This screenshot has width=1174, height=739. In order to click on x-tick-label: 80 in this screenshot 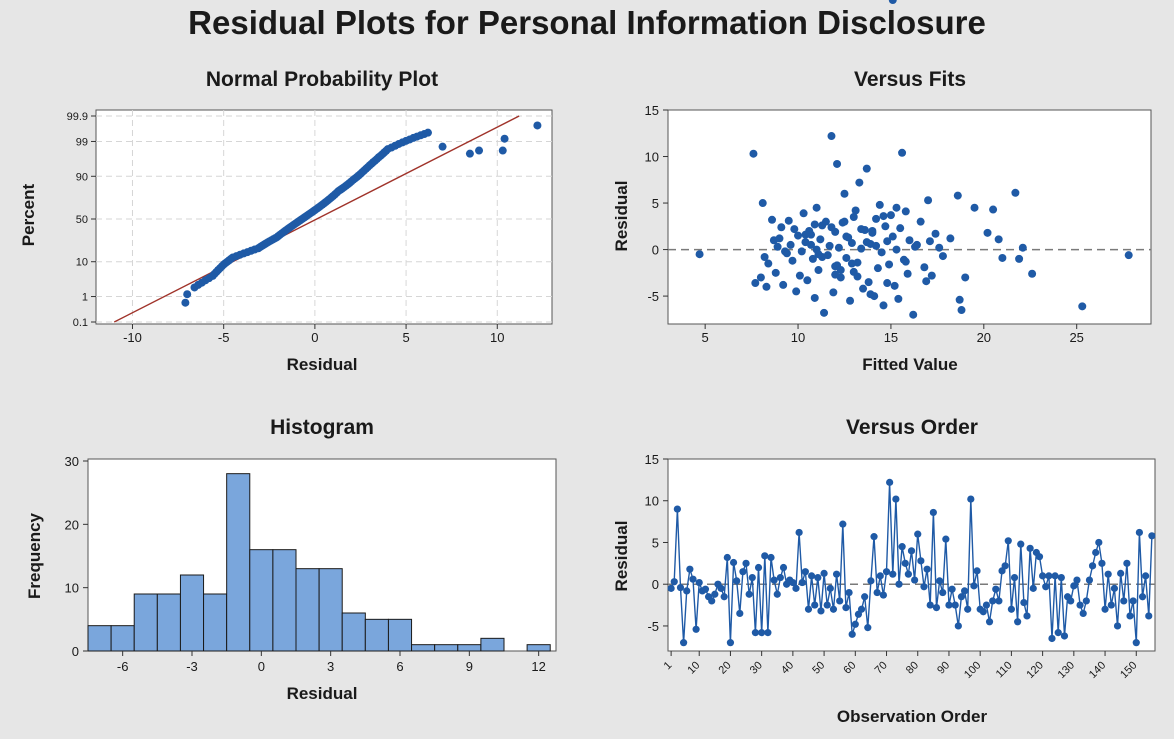, I will do `click(912, 667)`.